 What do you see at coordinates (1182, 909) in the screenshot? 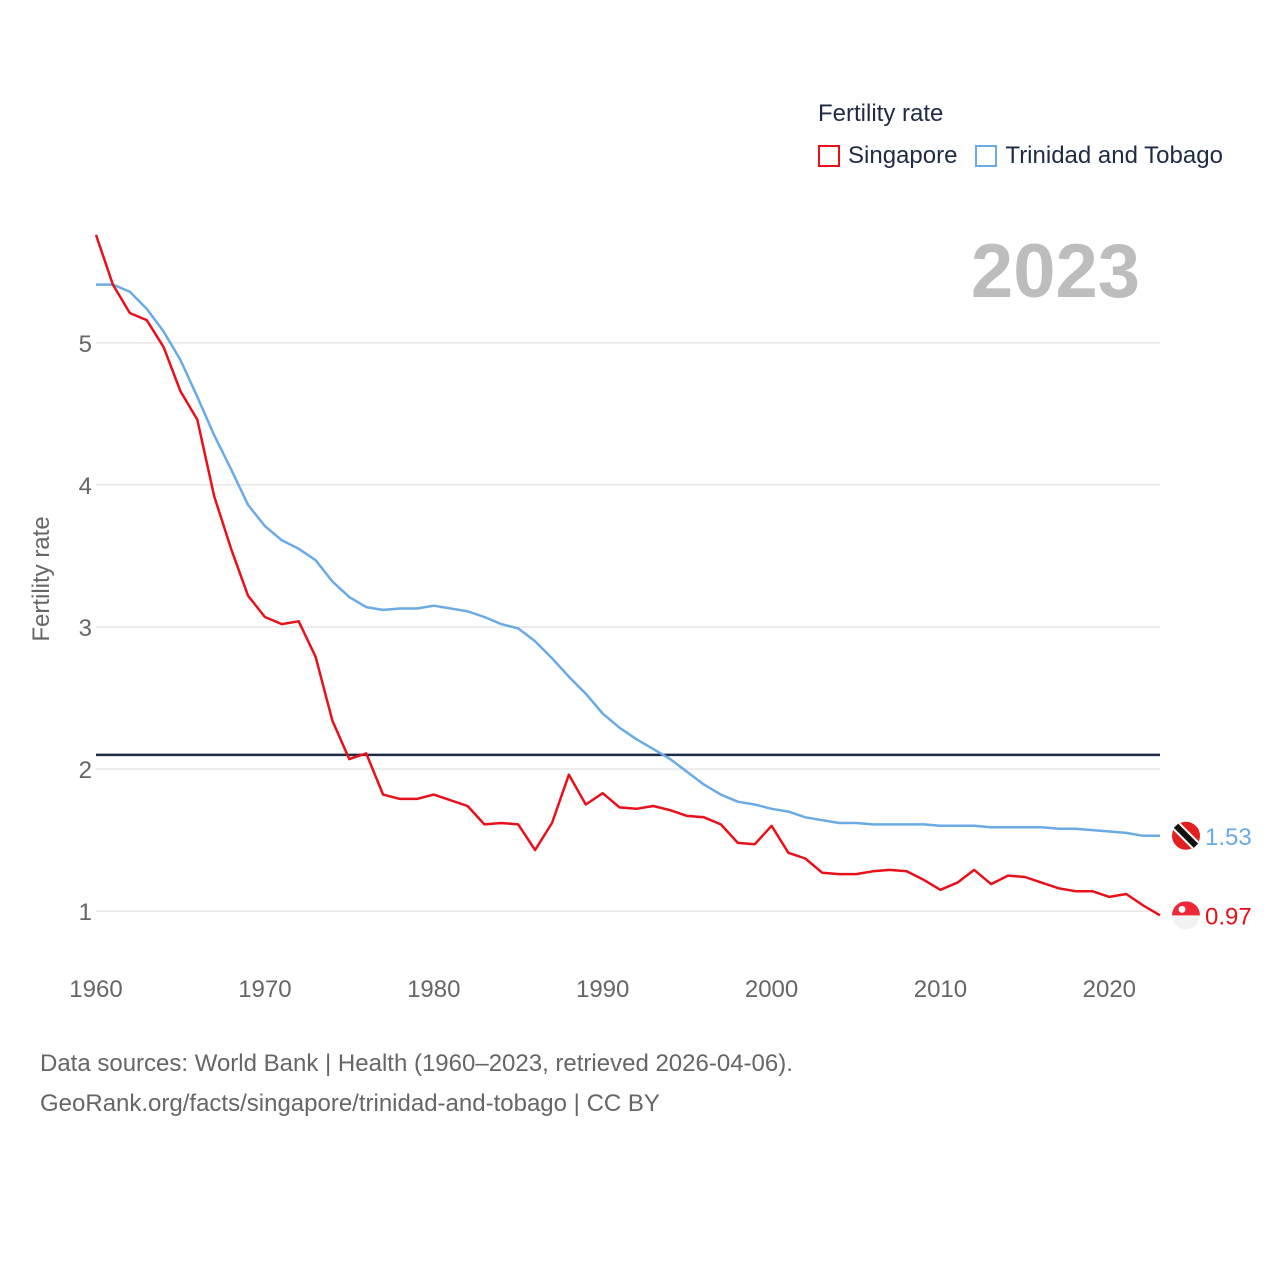
I see `flag-crescent` at bounding box center [1182, 909].